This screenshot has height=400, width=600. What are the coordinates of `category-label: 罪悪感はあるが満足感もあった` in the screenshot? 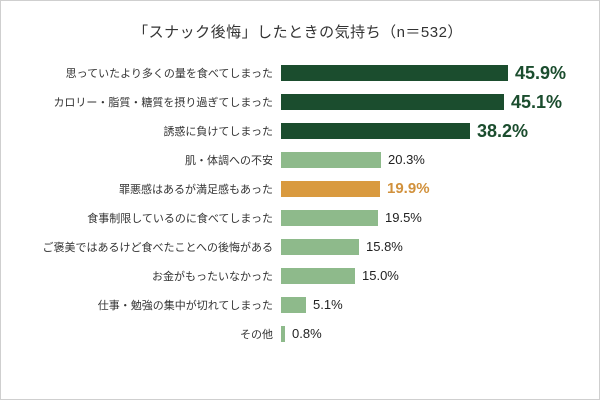 It's located at (196, 189).